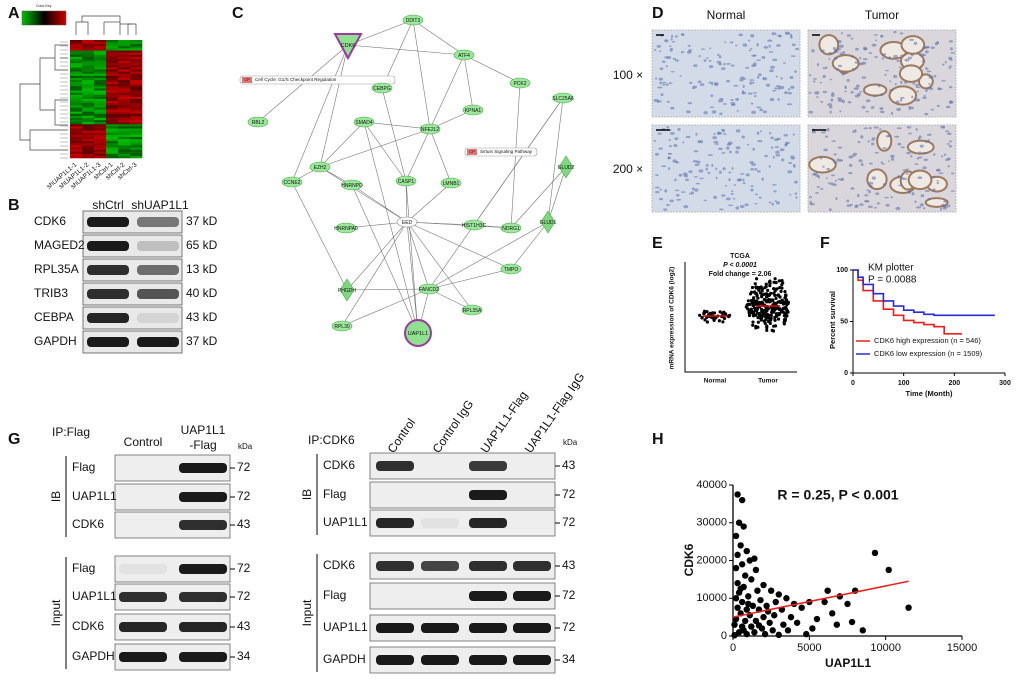  Describe the element at coordinates (892, 280) in the screenshot. I see `p-value: P = 0.0088` at that location.